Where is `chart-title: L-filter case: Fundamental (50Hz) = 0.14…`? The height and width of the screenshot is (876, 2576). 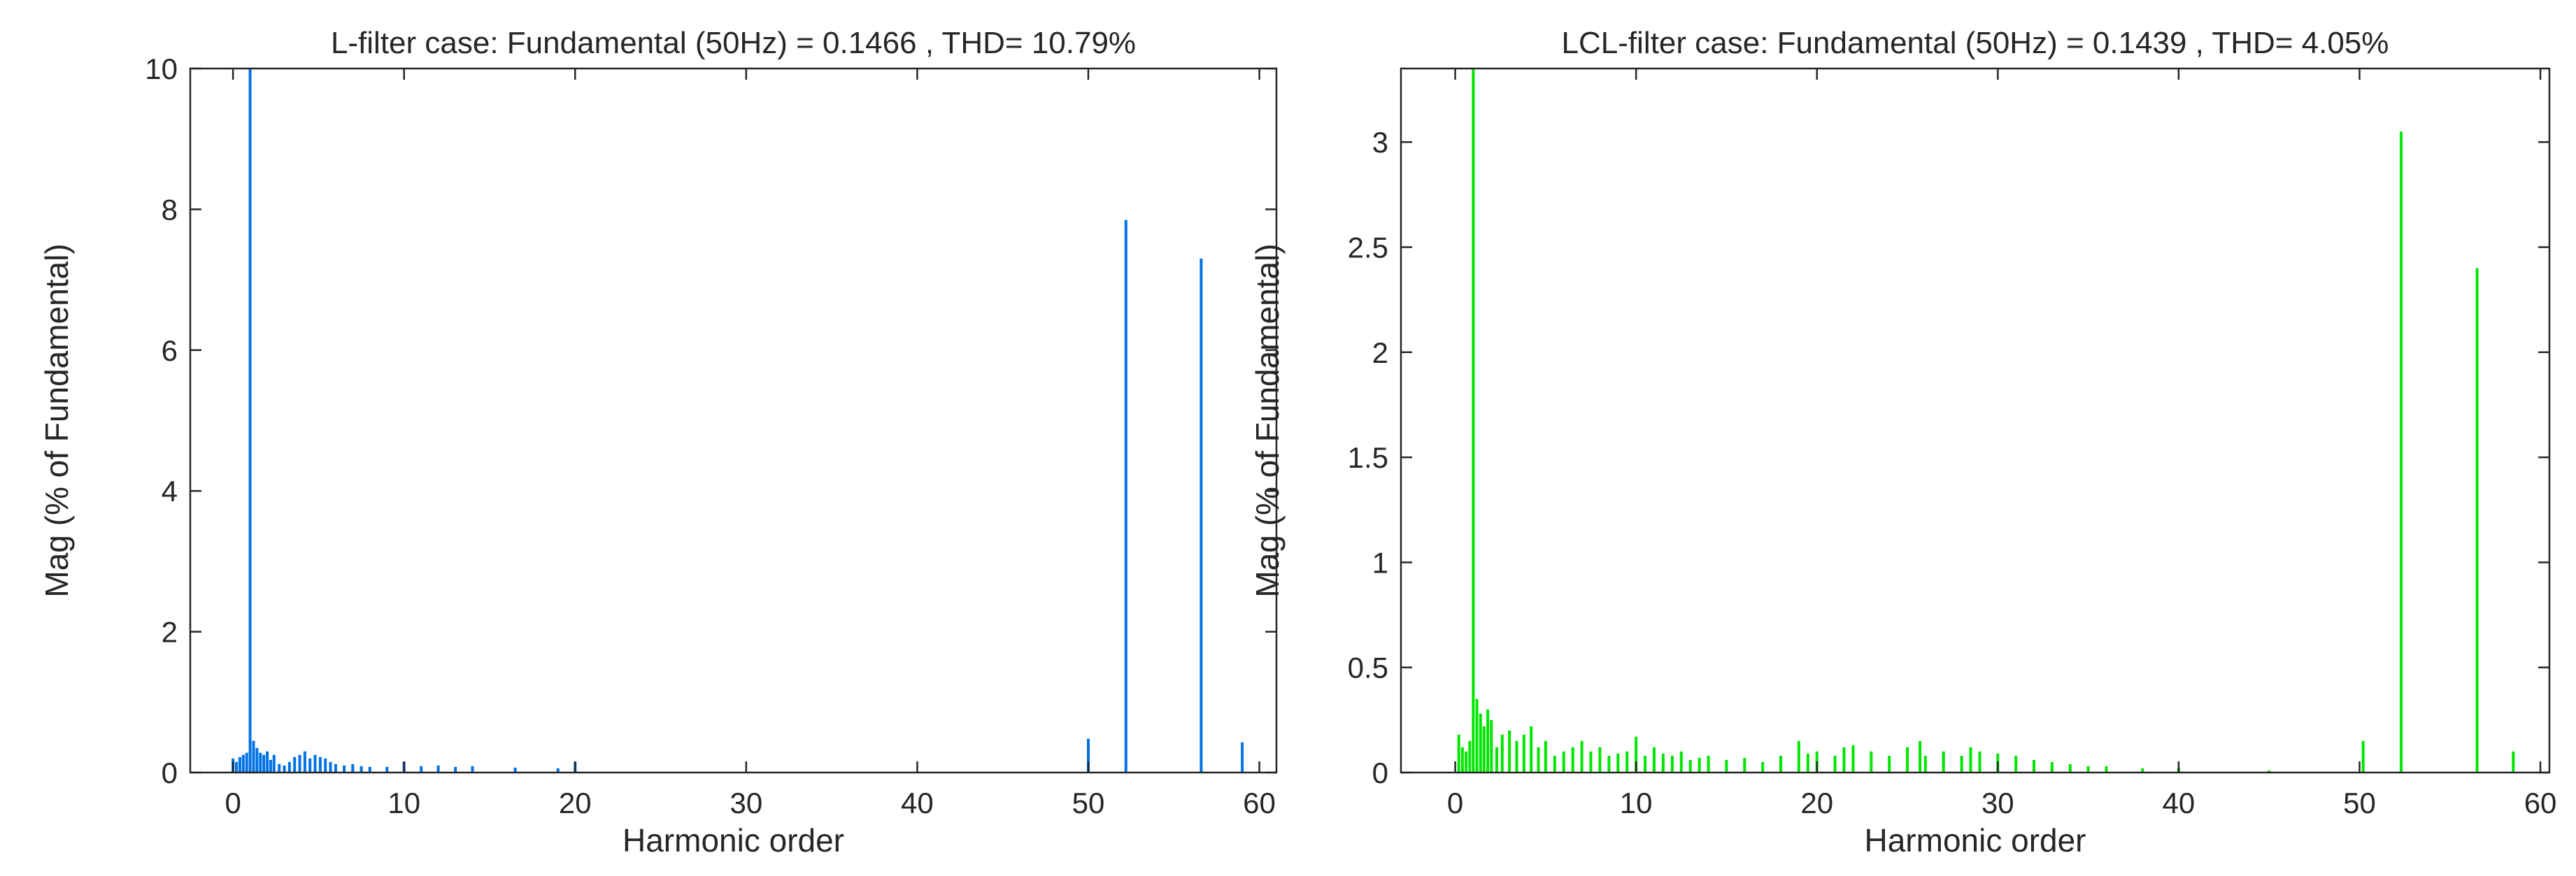 chart-title: L-filter case: Fundamental (50Hz) = 0.14… is located at coordinates (733, 43).